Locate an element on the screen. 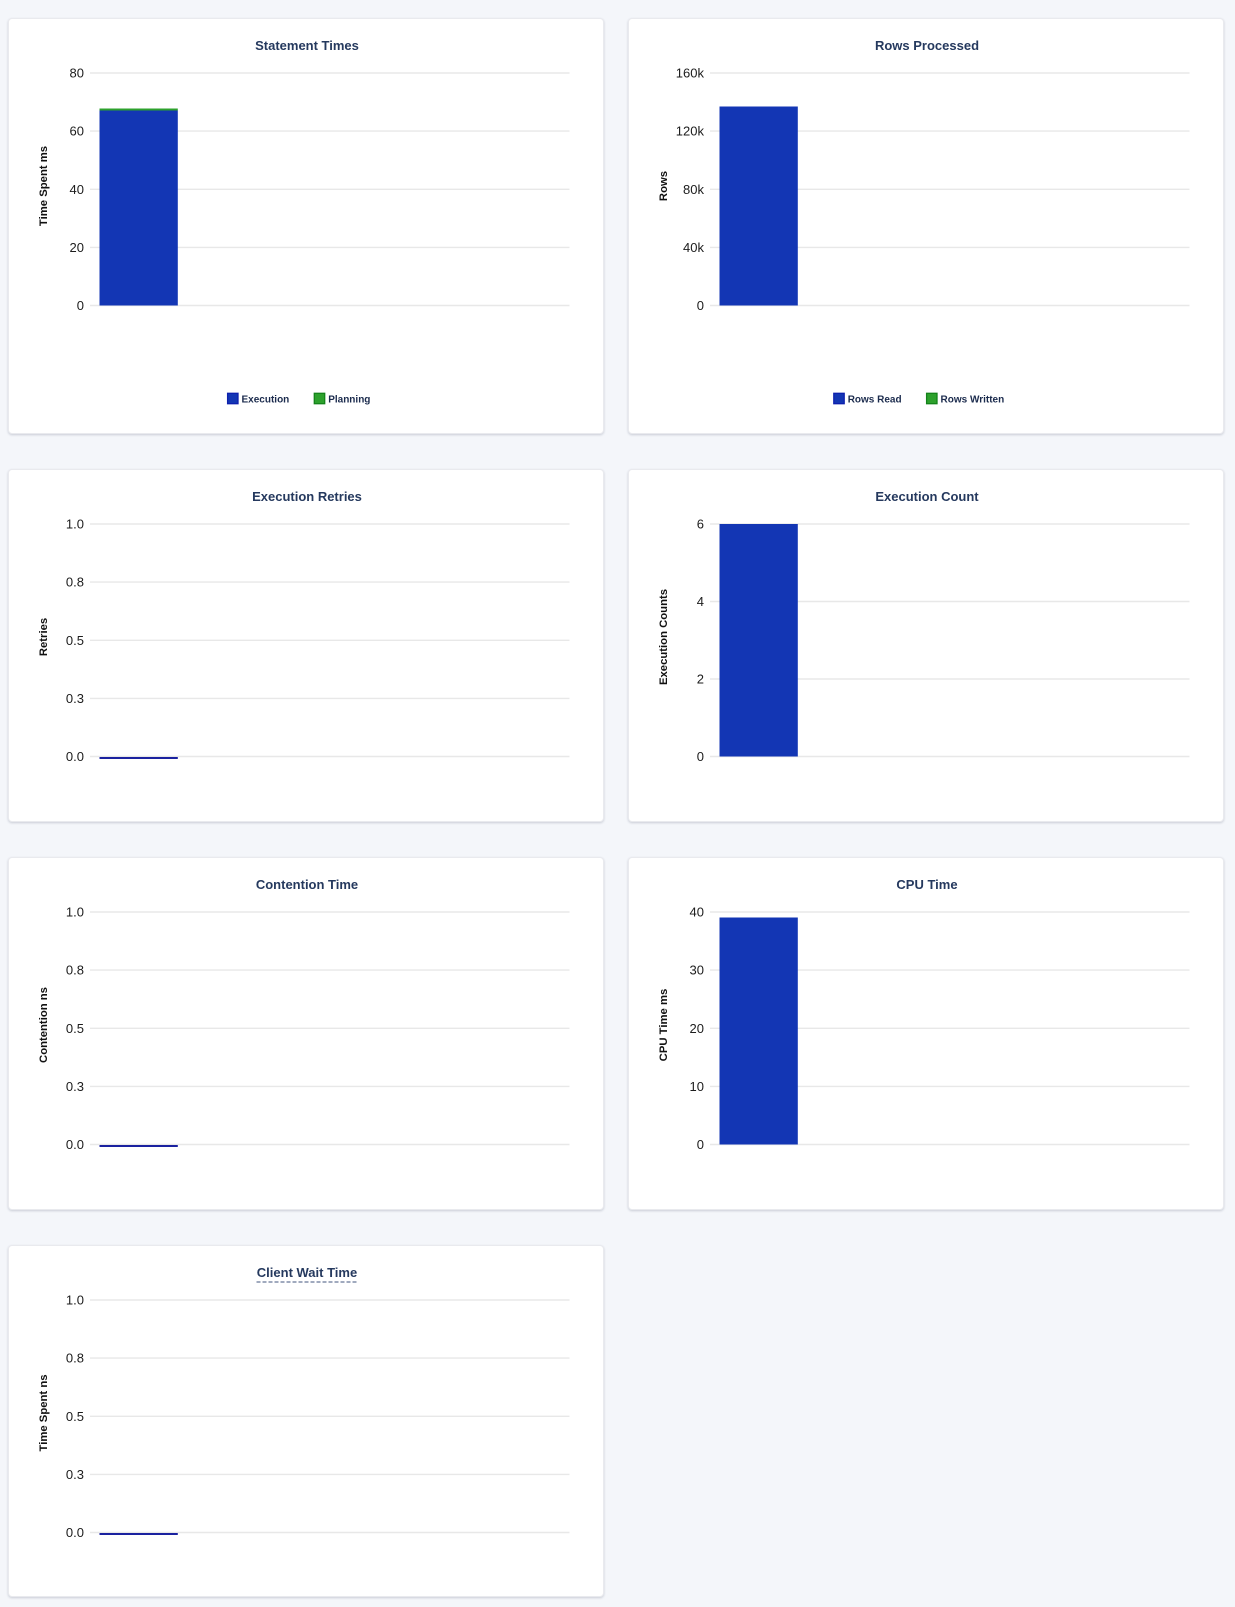 This screenshot has width=1235, height=1607. svg-text: 80 is located at coordinates (77, 73).